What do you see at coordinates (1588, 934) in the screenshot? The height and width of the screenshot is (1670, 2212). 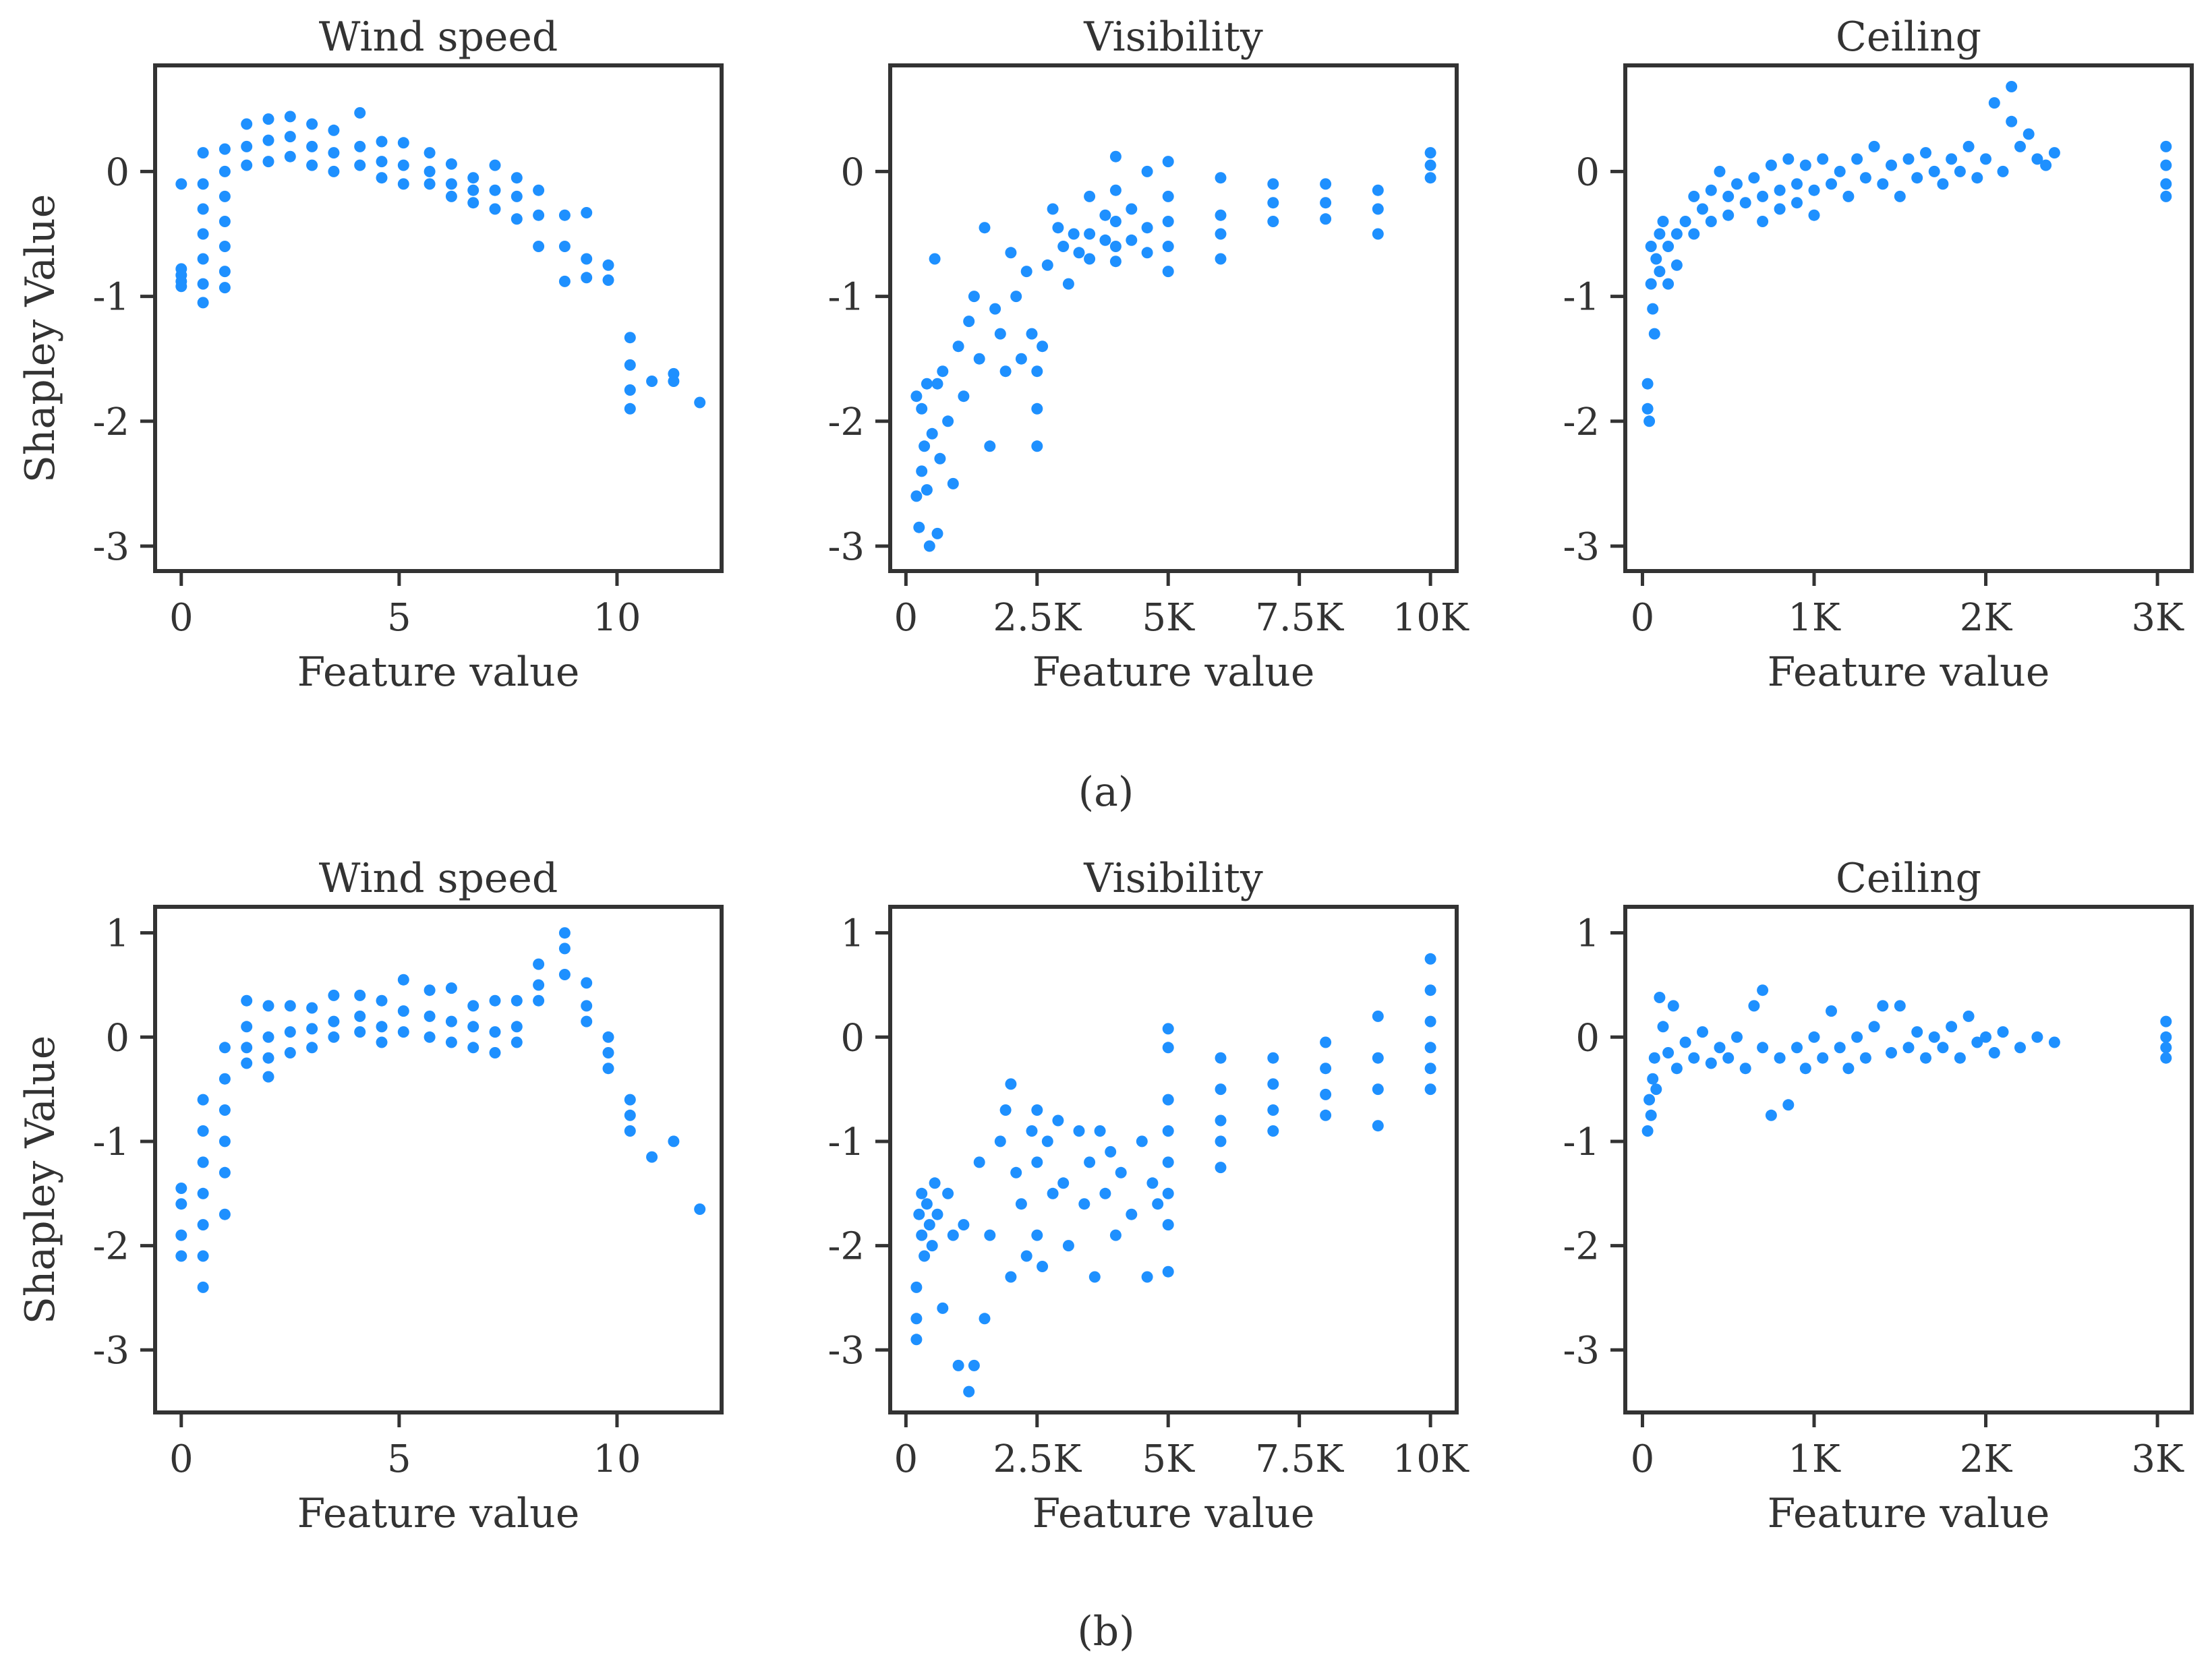 I see `y-tick-label: 1` at bounding box center [1588, 934].